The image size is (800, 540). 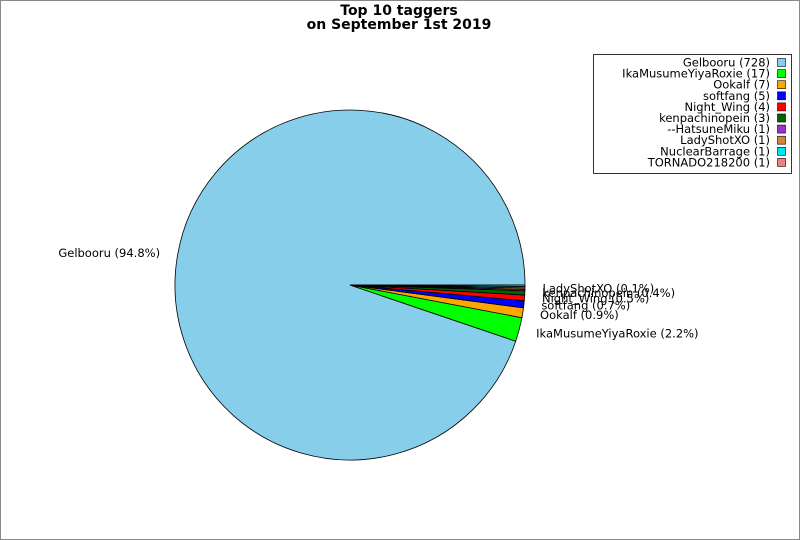 I want to click on slice-label: IkaMusumeYiyaRoxie (2.2%), so click(x=617, y=334).